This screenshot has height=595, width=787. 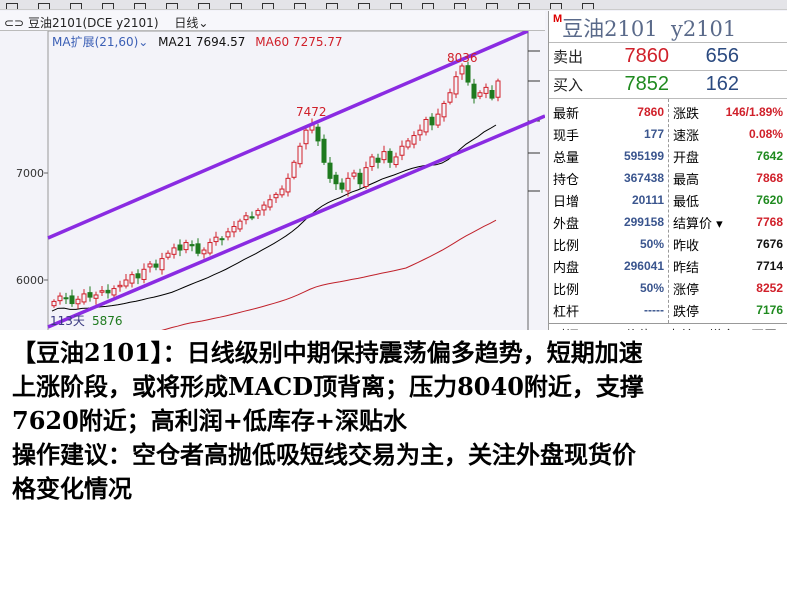 I want to click on quote-row: 日增 20111, so click(x=608, y=200).